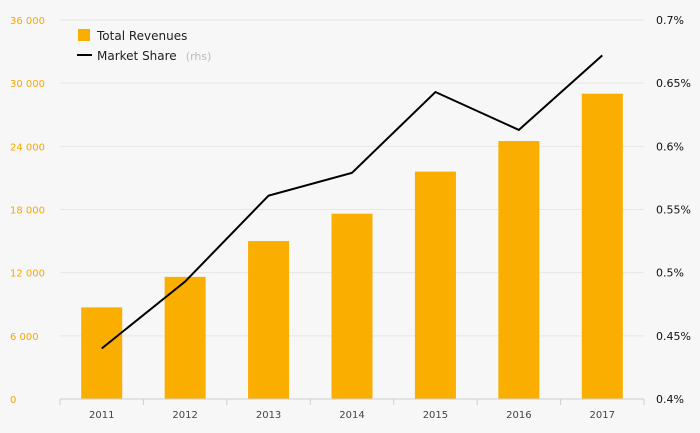  I want to click on right-axis-tick-label: 0.55%, so click(673, 210).